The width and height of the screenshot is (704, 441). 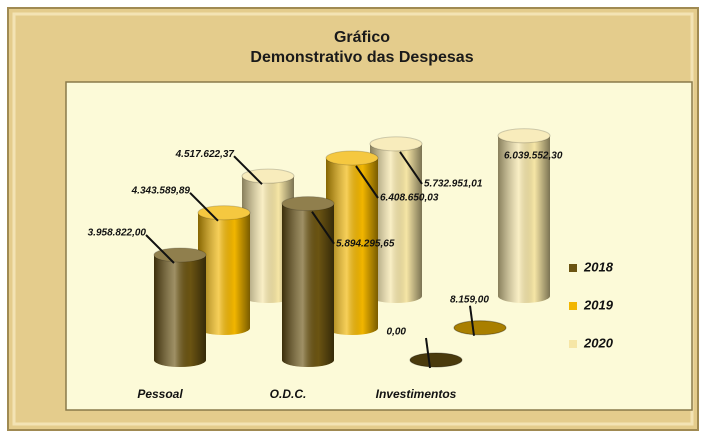 What do you see at coordinates (161, 190) in the screenshot?
I see `value-label: 4.343.589,89` at bounding box center [161, 190].